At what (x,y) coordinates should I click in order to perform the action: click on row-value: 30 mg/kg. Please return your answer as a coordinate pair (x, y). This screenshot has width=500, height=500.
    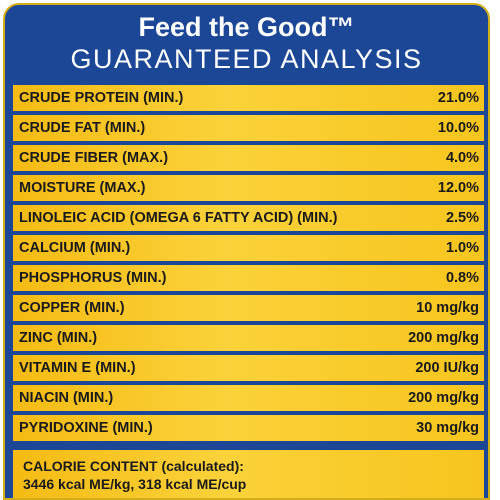
    Looking at the image, I should click on (447, 428).